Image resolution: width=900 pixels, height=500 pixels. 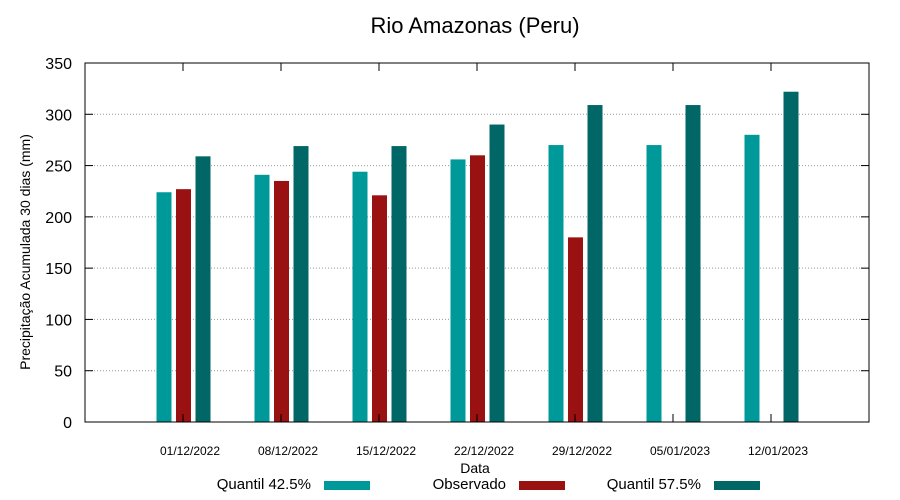 I want to click on y-tick-label: 150, so click(x=58, y=269).